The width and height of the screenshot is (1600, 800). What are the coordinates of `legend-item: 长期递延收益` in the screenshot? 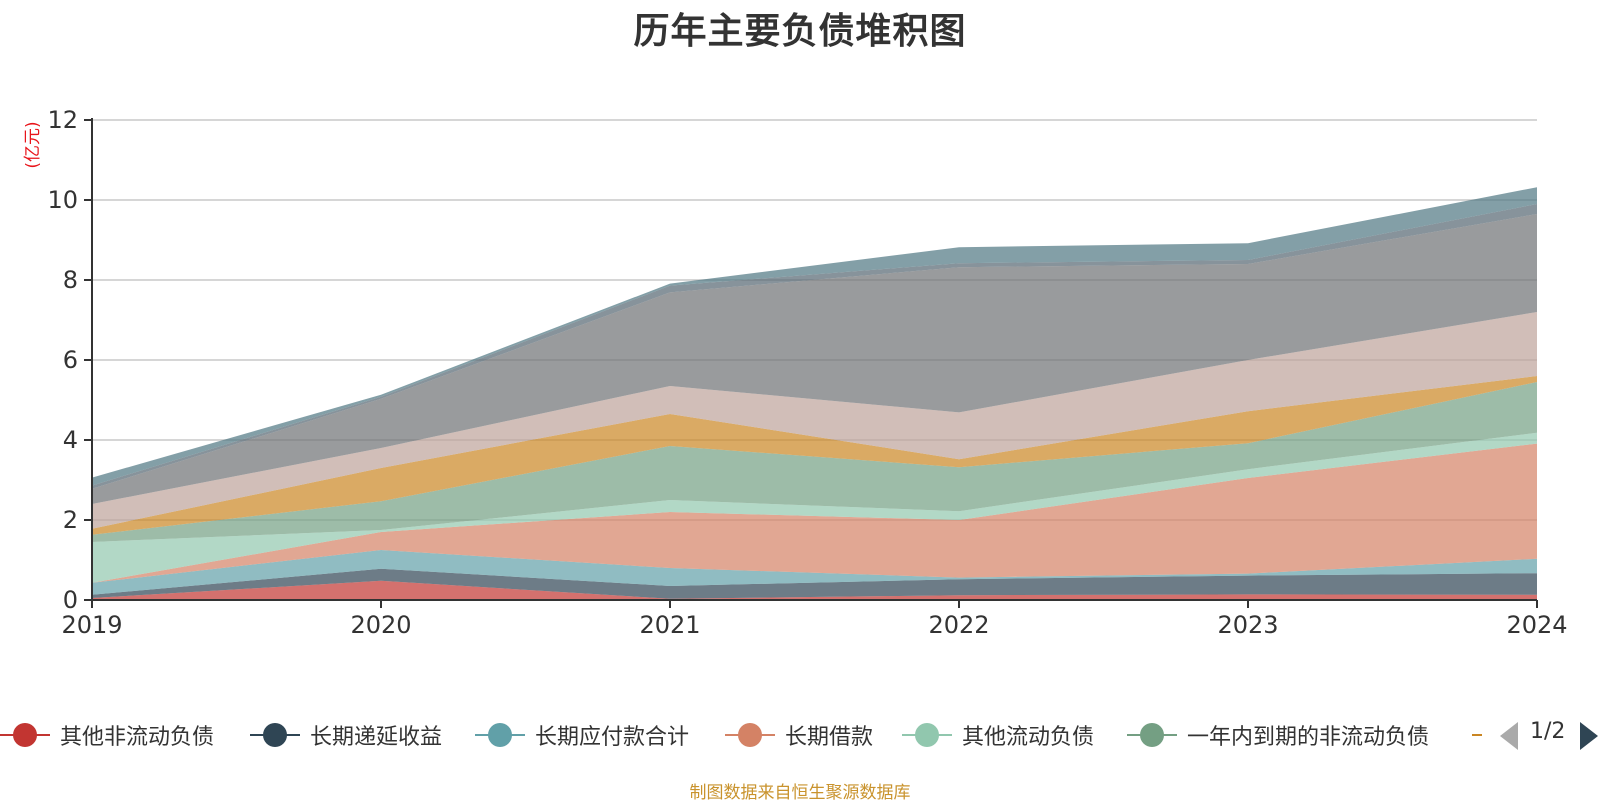 It's located at (346, 735).